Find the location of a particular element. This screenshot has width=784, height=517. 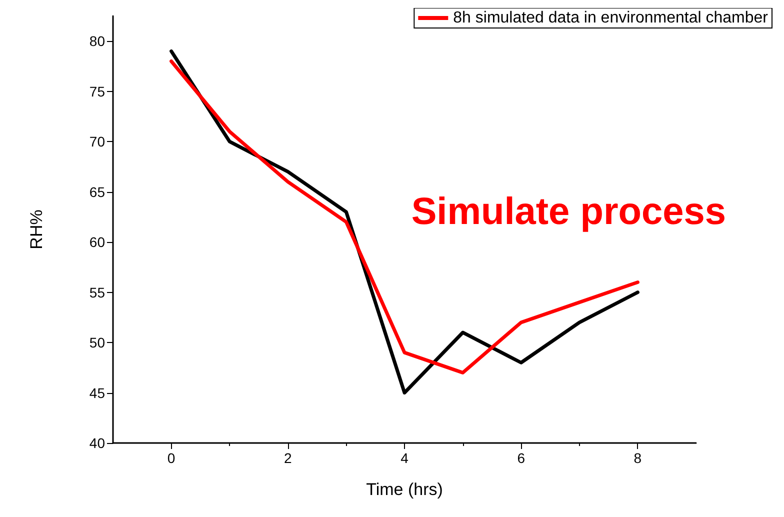

annotation: Simulate process is located at coordinates (568, 212).